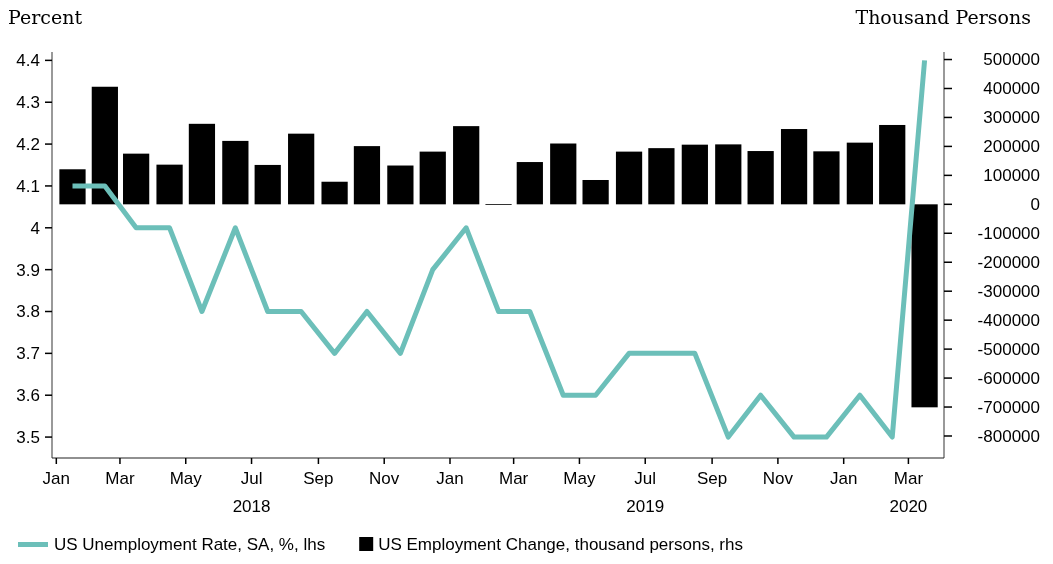 Image resolution: width=1053 pixels, height=564 pixels. What do you see at coordinates (28, 61) in the screenshot?
I see `y-tick-label: 4.4` at bounding box center [28, 61].